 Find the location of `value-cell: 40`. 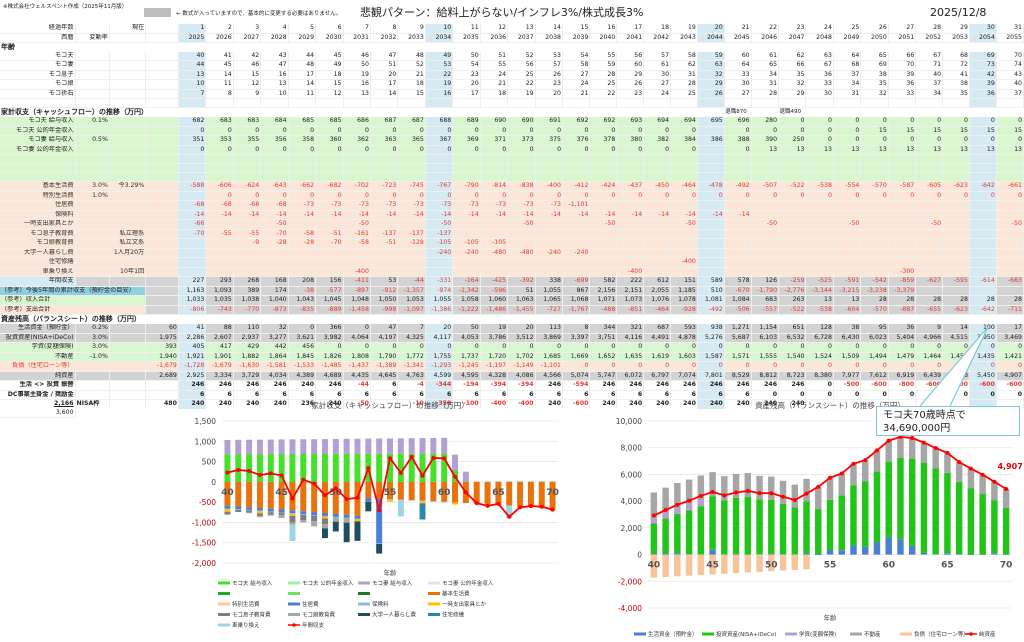

value-cell: 40 is located at coordinates (1010, 84).